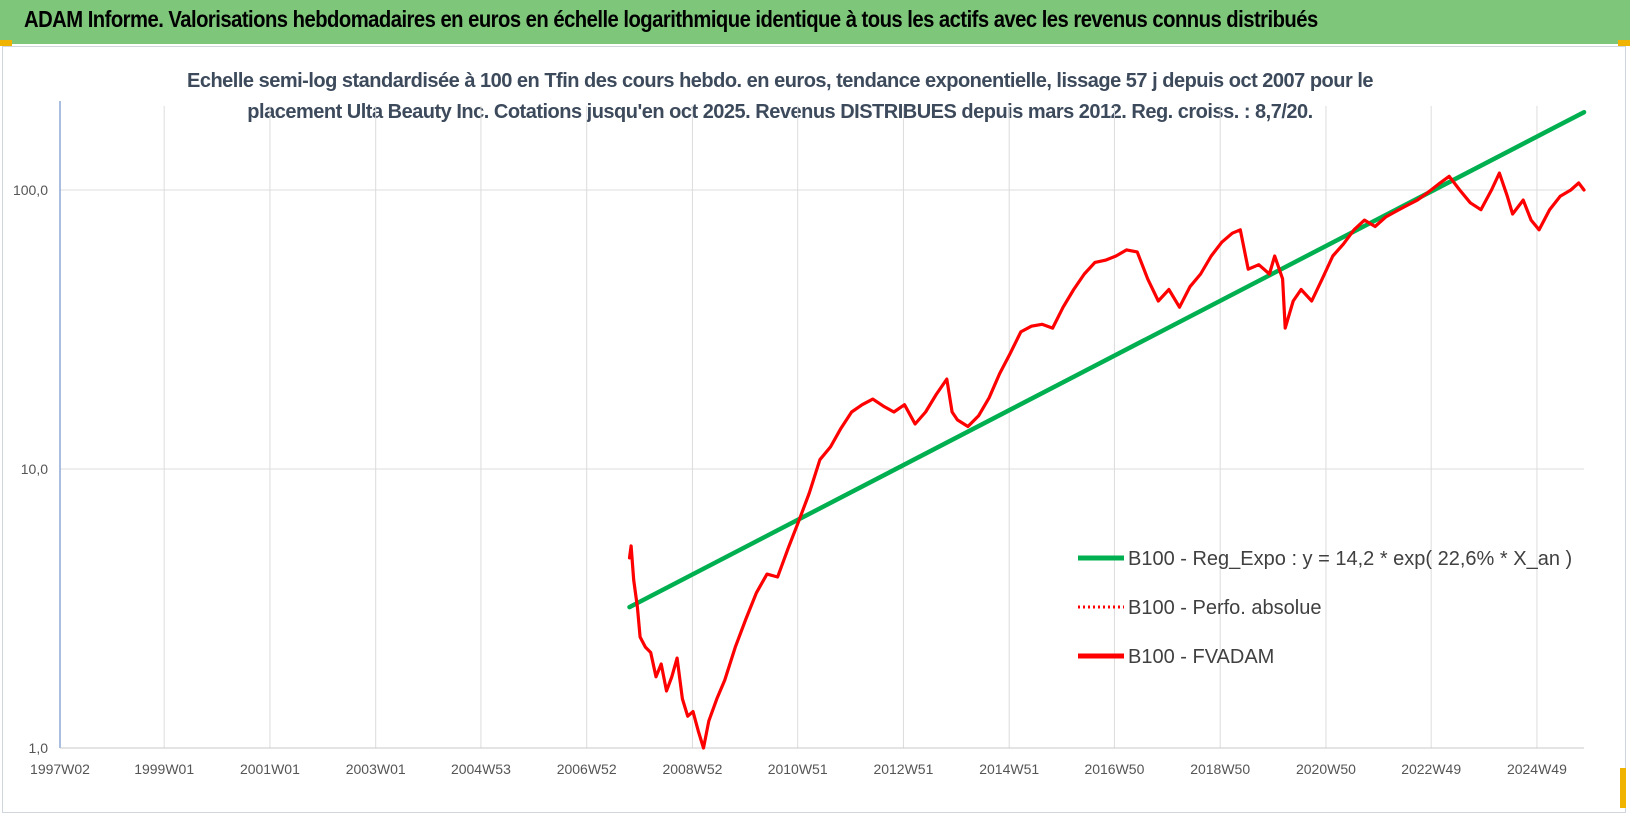 This screenshot has width=1630, height=815. What do you see at coordinates (903, 769) in the screenshot?
I see `x-tick-label: 2012W51` at bounding box center [903, 769].